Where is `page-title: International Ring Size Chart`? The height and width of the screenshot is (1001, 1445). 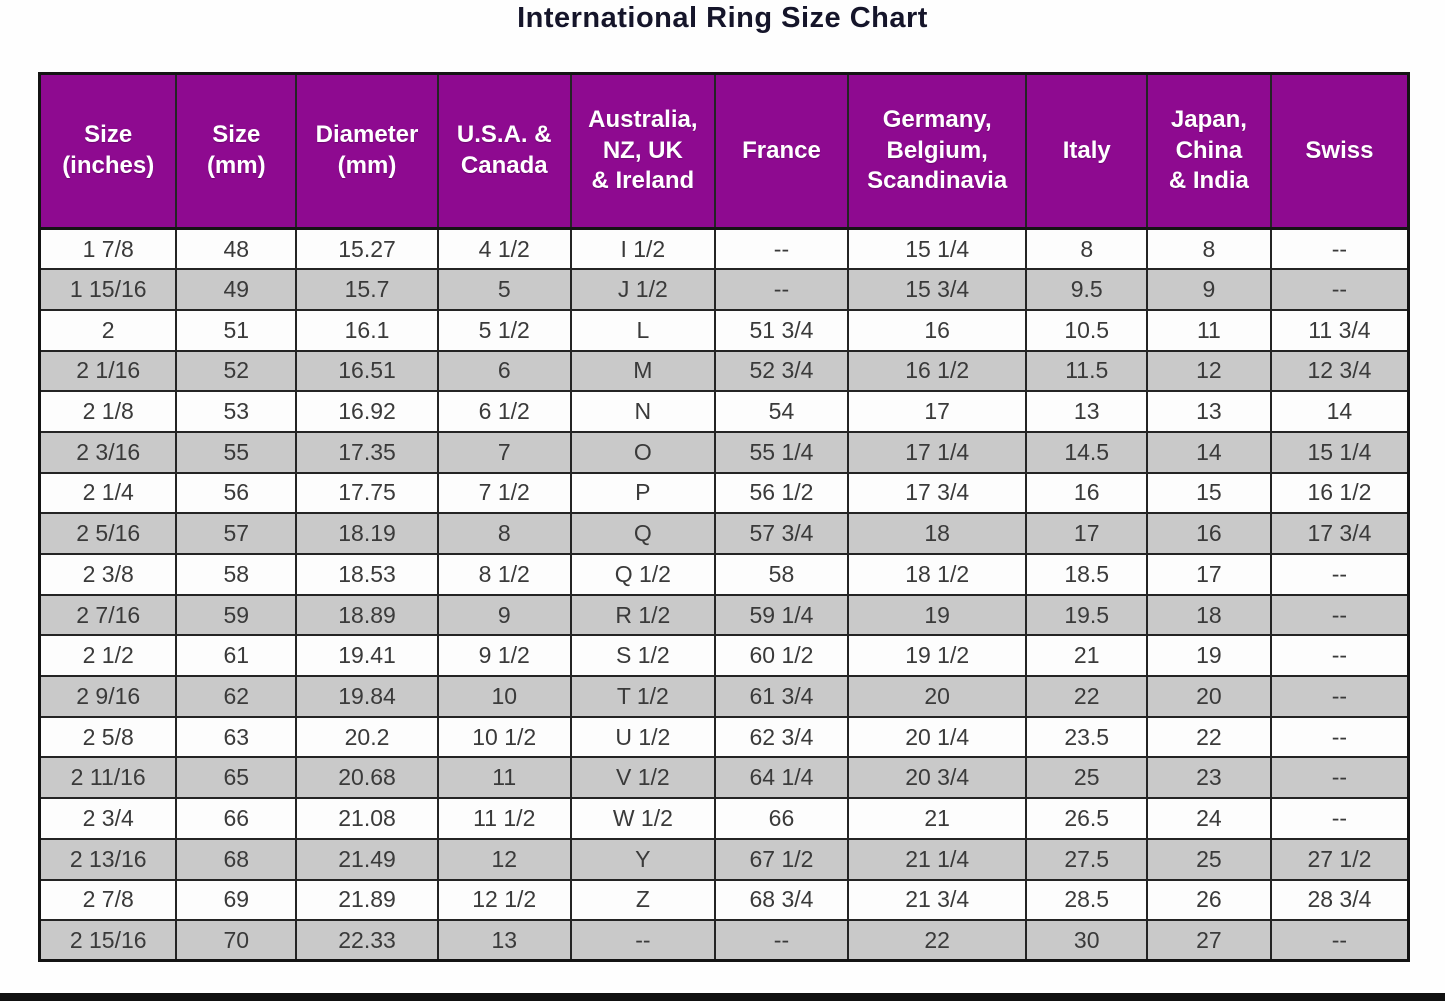
page-title: International Ring Size Chart is located at coordinates (722, 18).